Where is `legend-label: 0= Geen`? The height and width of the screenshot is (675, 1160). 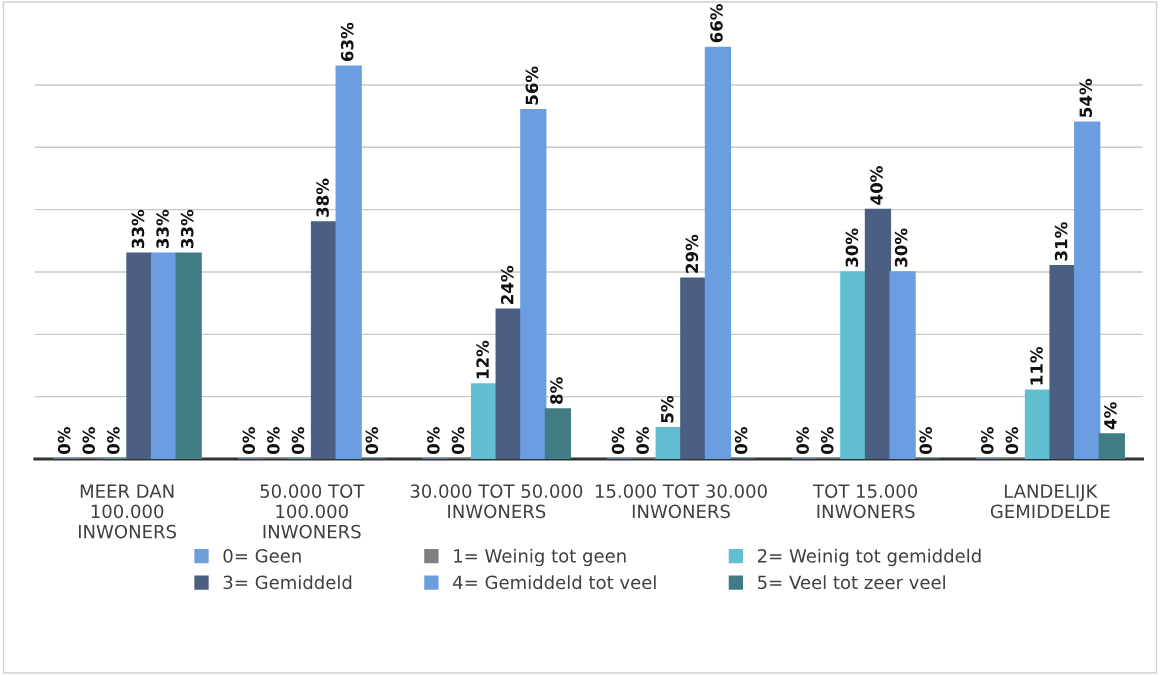 legend-label: 0= Geen is located at coordinates (262, 556).